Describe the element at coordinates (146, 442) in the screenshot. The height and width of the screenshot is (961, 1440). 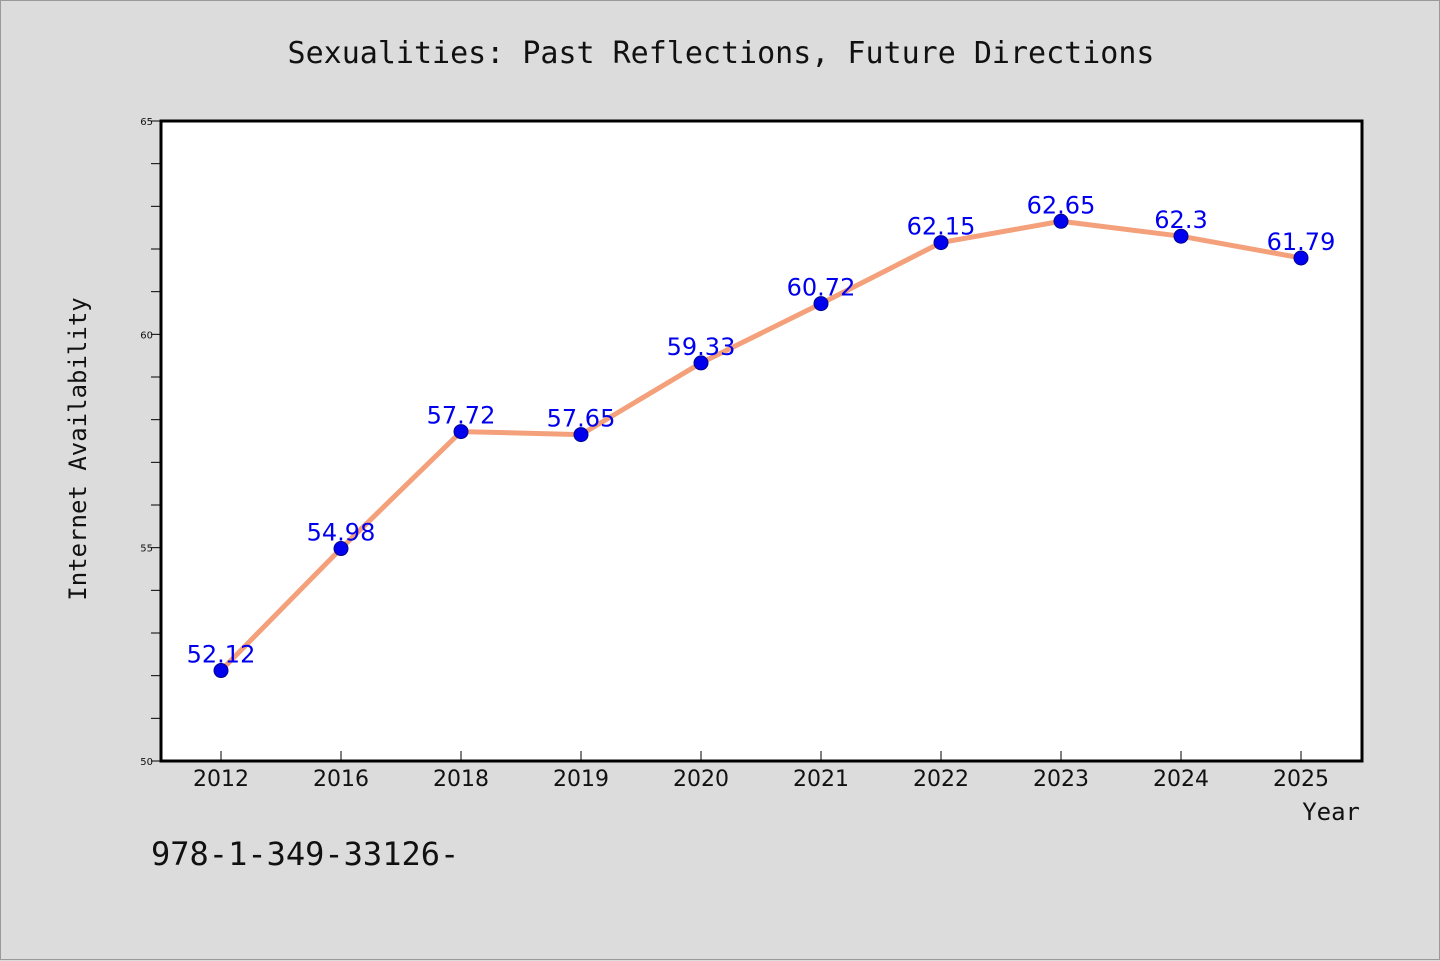
I see `y-axis-tick-labels: 50 55 60 65` at that location.